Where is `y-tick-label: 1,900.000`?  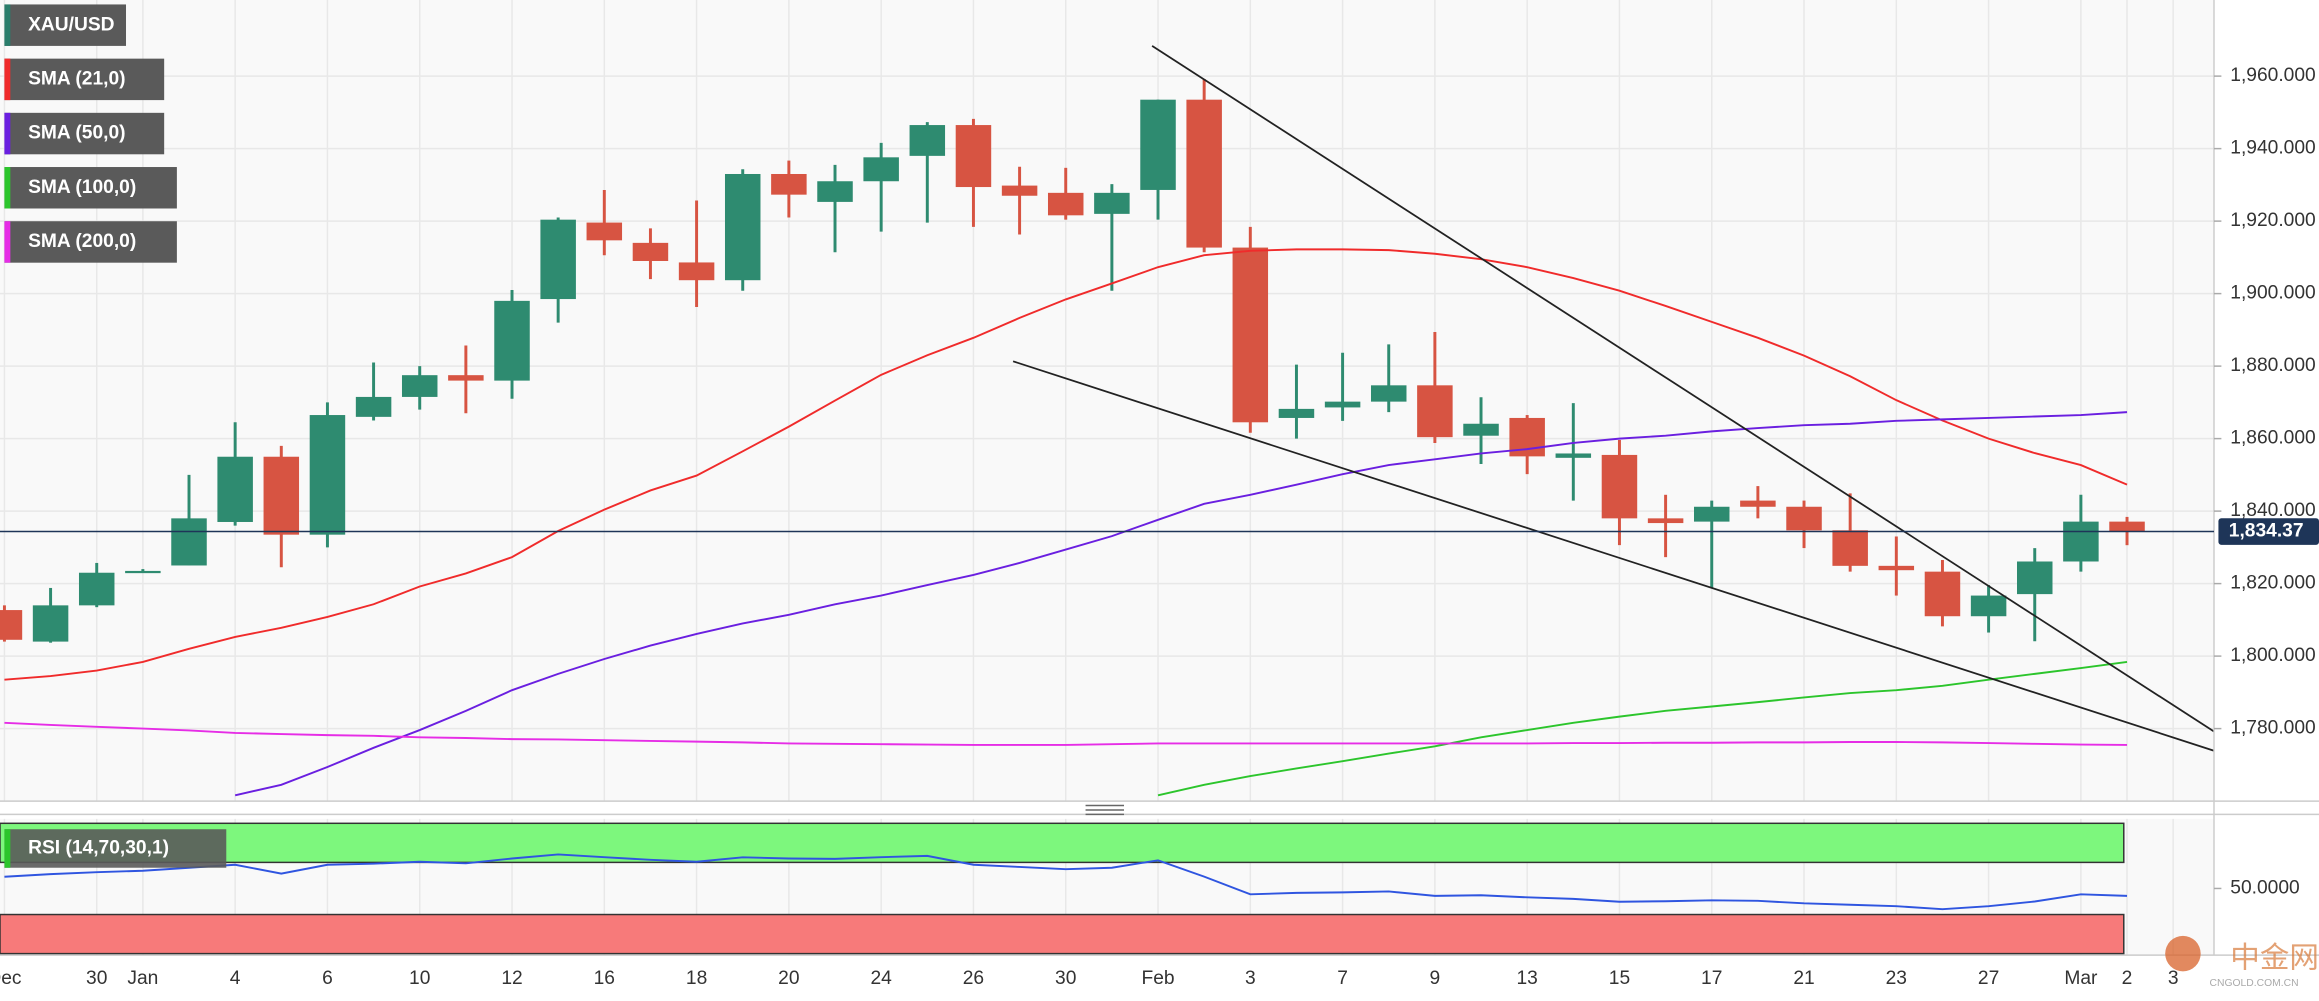 y-tick-label: 1,900.000 is located at coordinates (2272, 293).